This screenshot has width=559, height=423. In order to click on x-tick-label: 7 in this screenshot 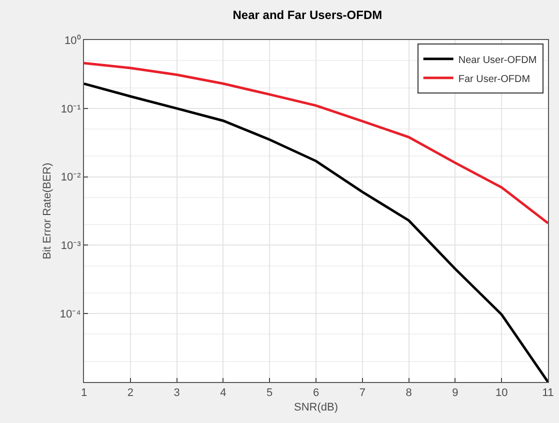, I will do `click(362, 393)`.